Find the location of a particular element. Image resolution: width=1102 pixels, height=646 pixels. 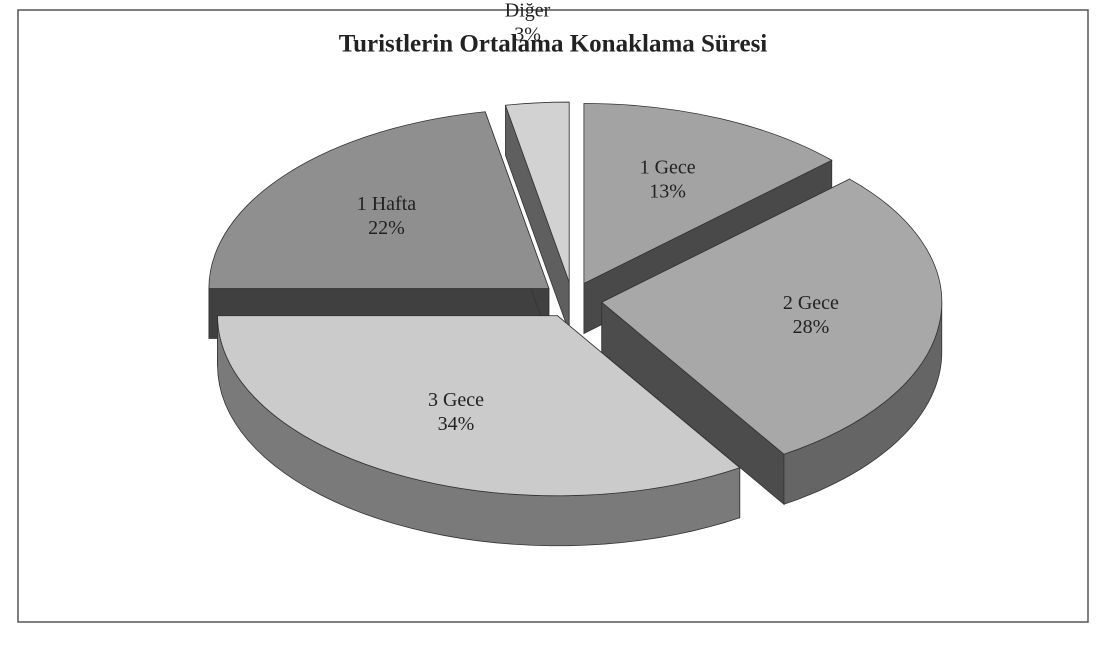

slice-label: 1 Gece is located at coordinates (668, 168).